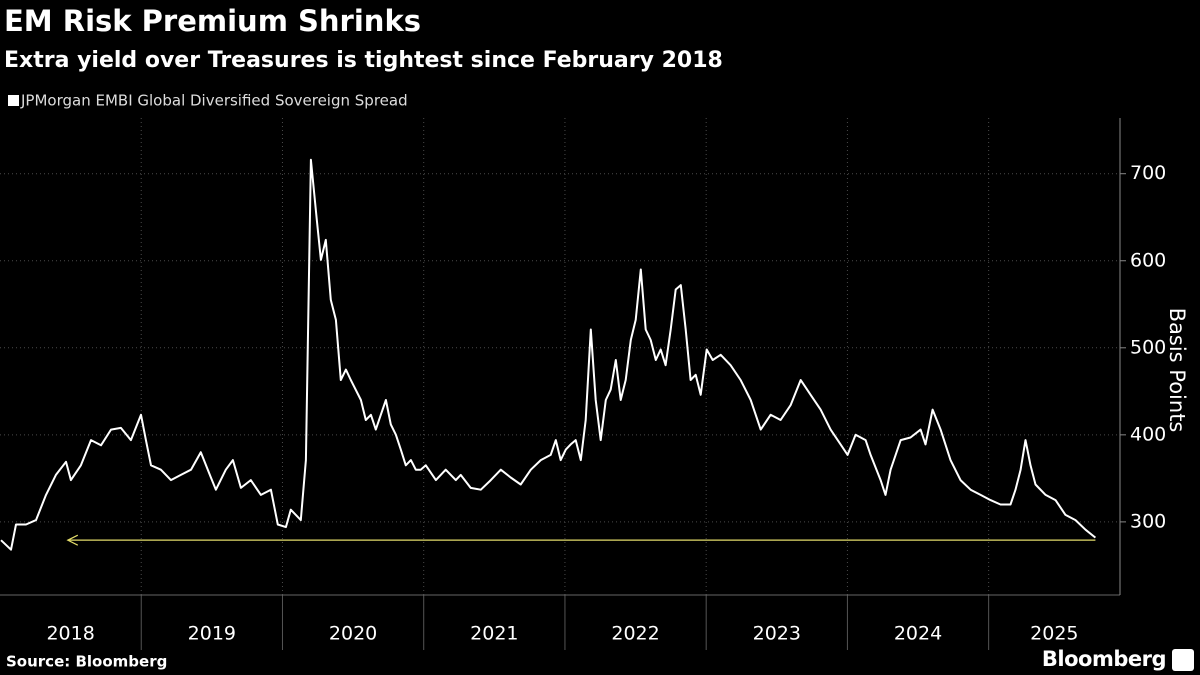 The width and height of the screenshot is (1200, 675). I want to click on logo-icon, so click(1183, 660).